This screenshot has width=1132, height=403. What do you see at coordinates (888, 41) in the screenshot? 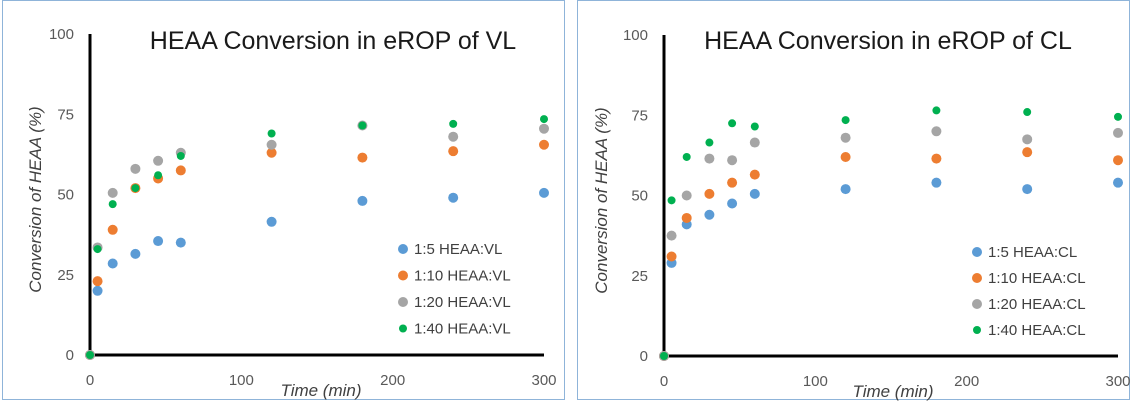
I see `chart-cl-title: HEAA Conversion in eROP of CL` at bounding box center [888, 41].